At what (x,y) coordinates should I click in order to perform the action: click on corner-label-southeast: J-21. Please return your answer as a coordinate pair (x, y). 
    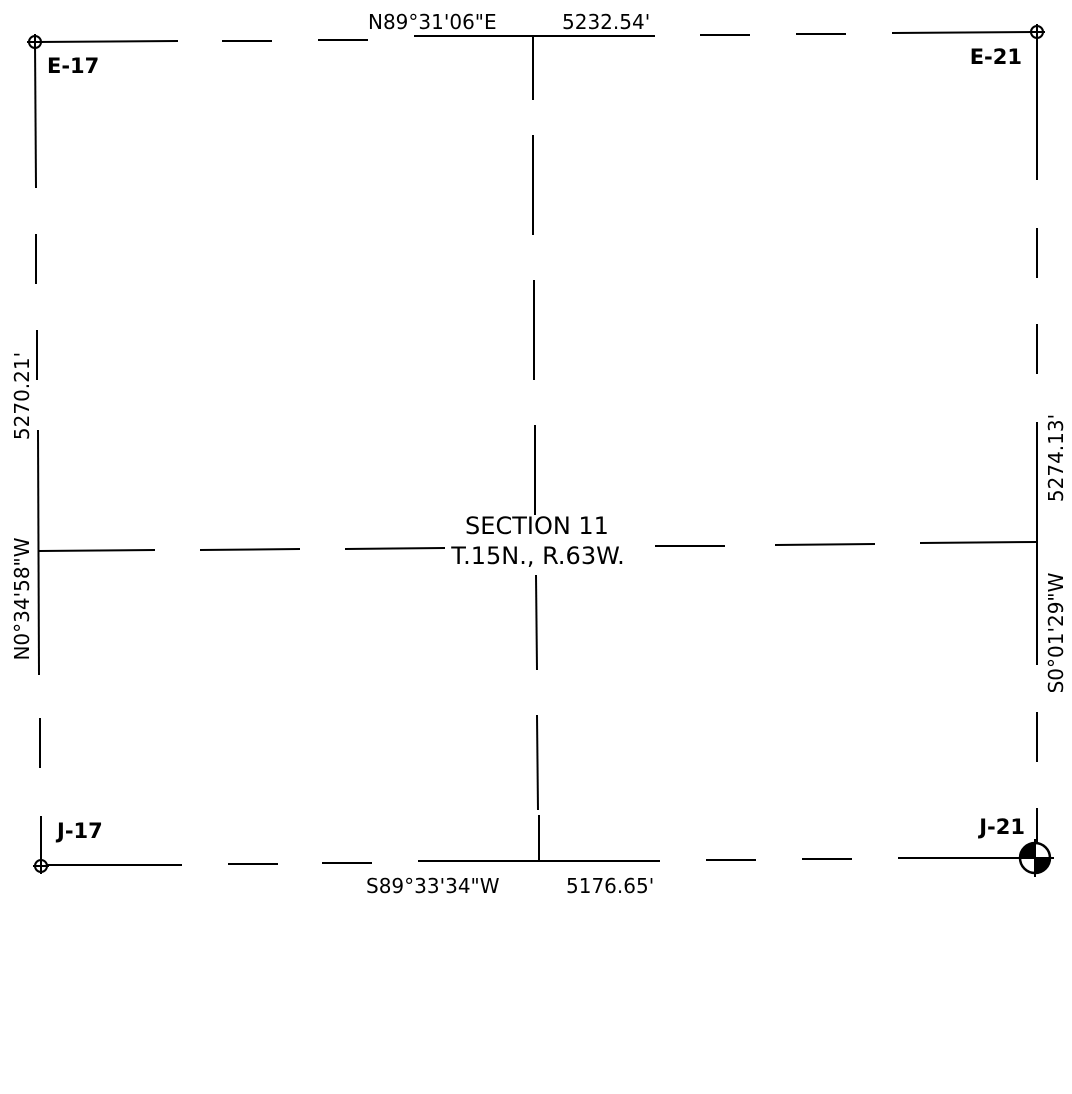
    Looking at the image, I should click on (1001, 827).